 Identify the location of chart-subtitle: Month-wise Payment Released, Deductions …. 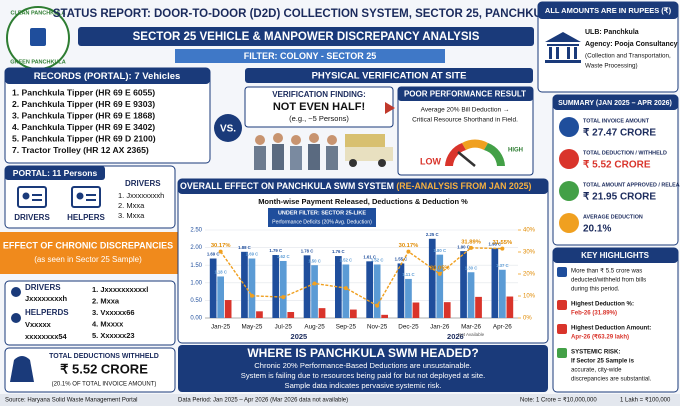
(363, 201).